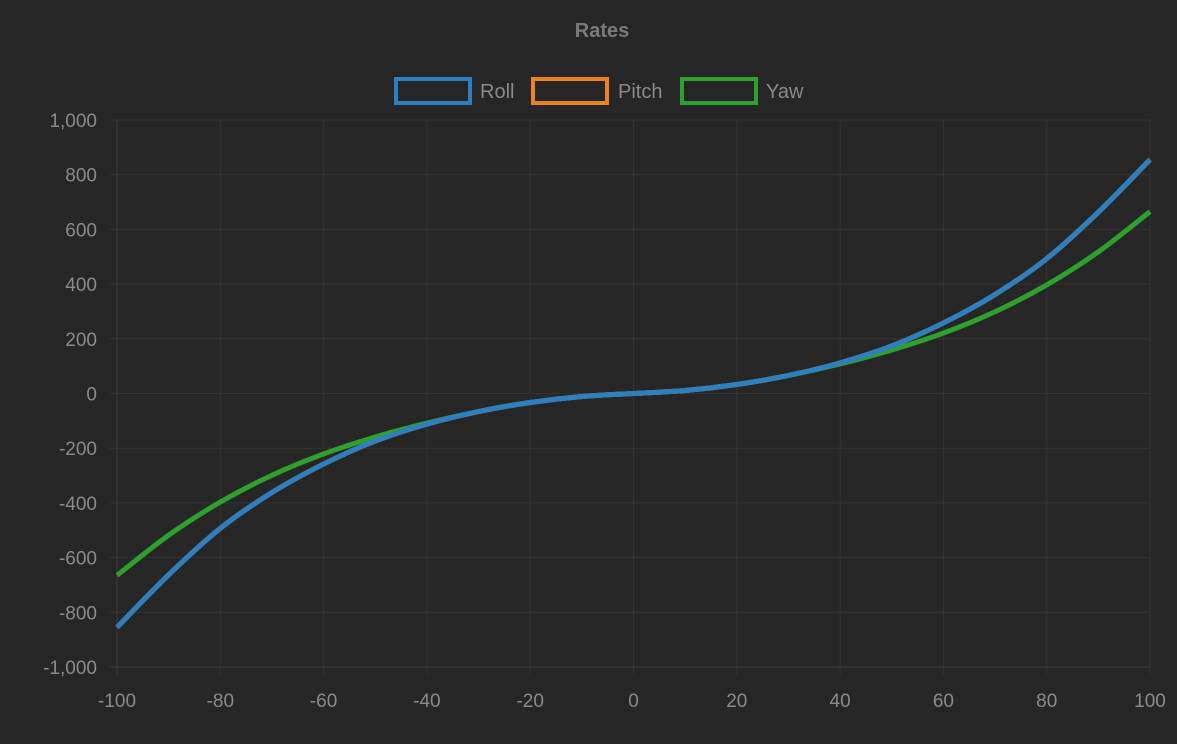 Image resolution: width=1177 pixels, height=744 pixels. Describe the element at coordinates (70, 668) in the screenshot. I see `y-tick-label: -1,000` at that location.